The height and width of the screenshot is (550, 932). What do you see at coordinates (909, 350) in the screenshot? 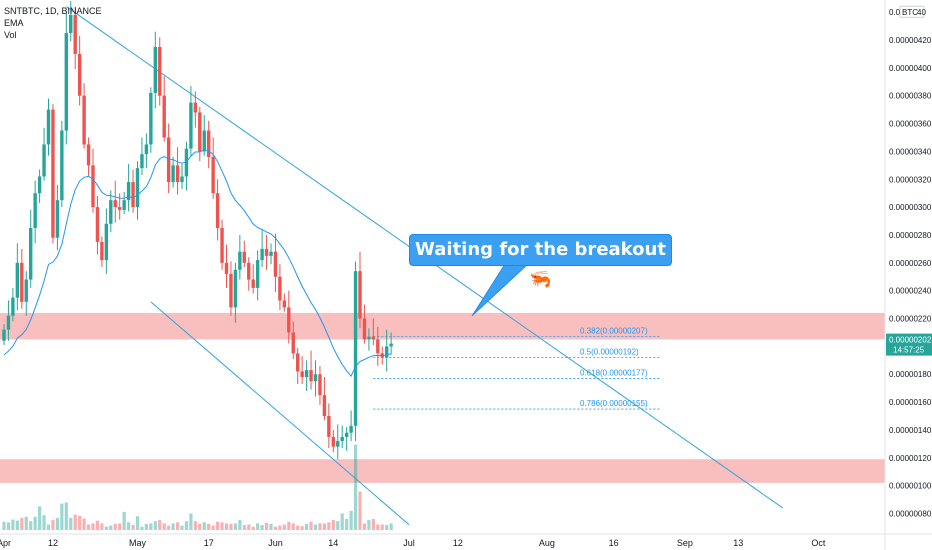
I see `price-badge-countdown: 14:57:25` at bounding box center [909, 350].